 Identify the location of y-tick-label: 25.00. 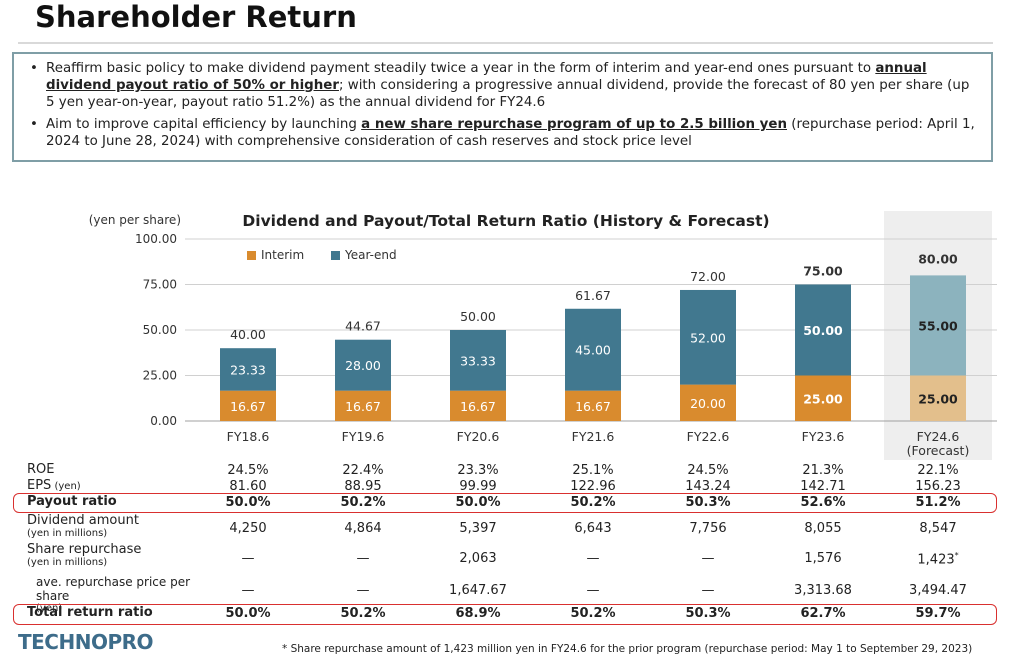
(160, 376).